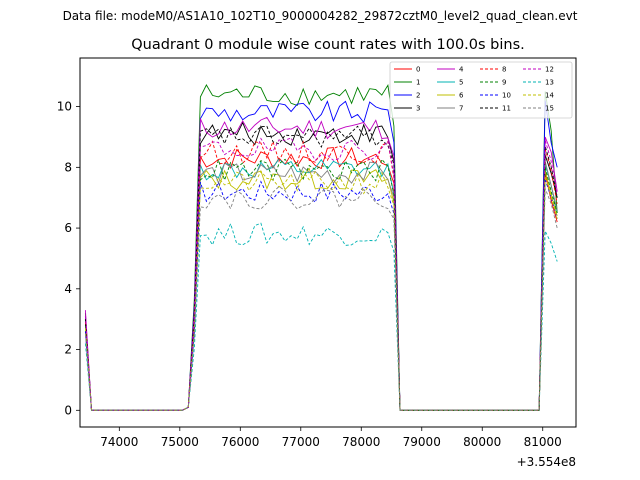 The image size is (640, 480). Describe the element at coordinates (506, 96) in the screenshot. I see `legend-label: 10` at that location.